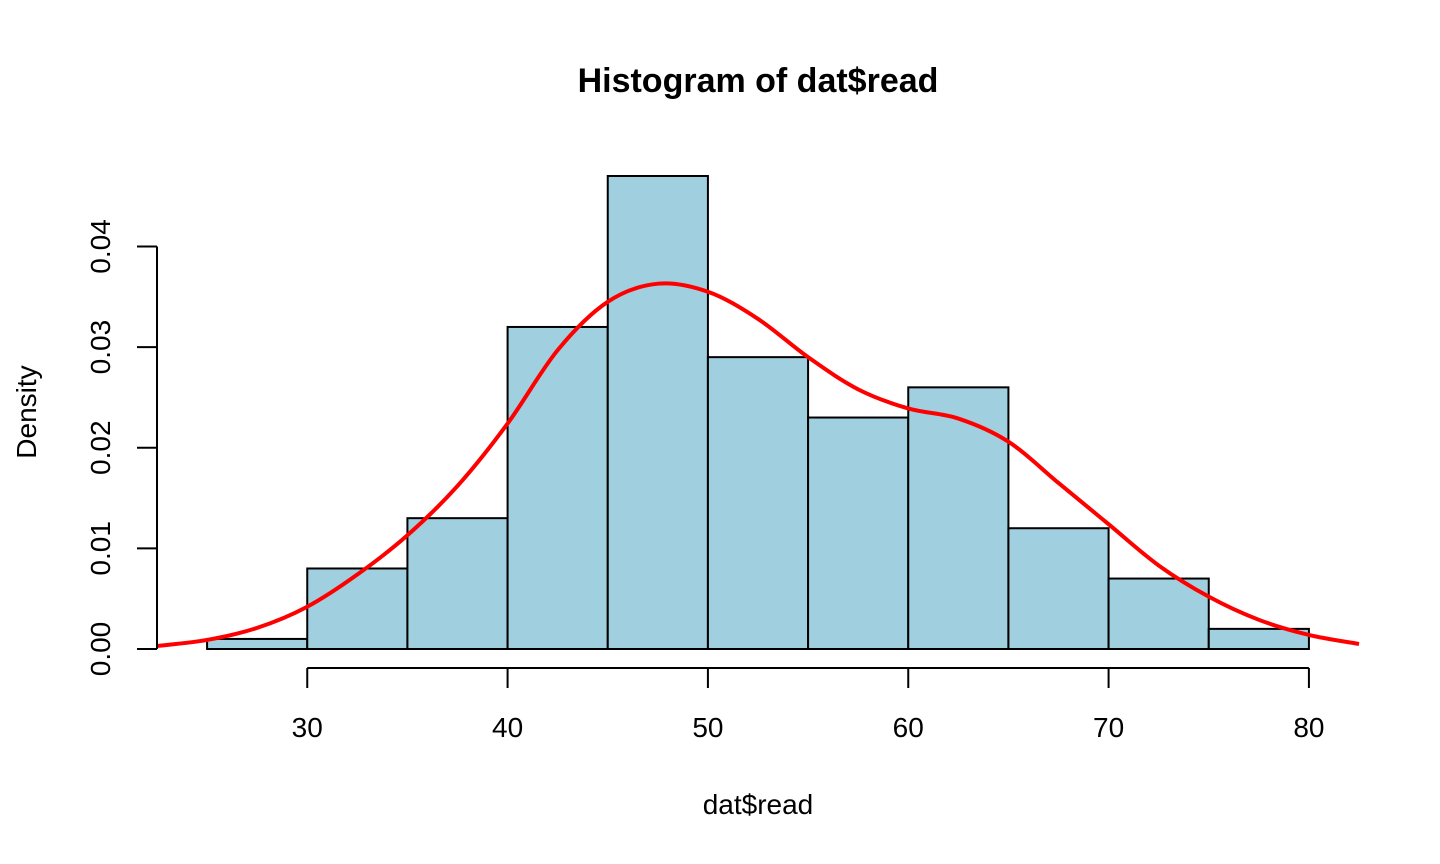  I want to click on y-tick-label: 0.04, so click(100, 246).